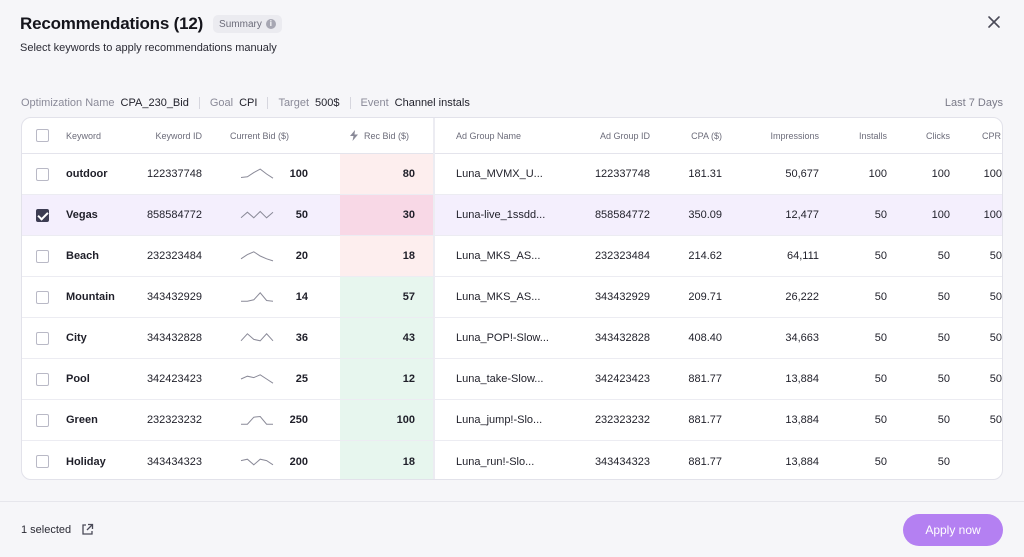 This screenshot has width=1024, height=557. I want to click on keyword-id-cell: 342423423, so click(174, 379).